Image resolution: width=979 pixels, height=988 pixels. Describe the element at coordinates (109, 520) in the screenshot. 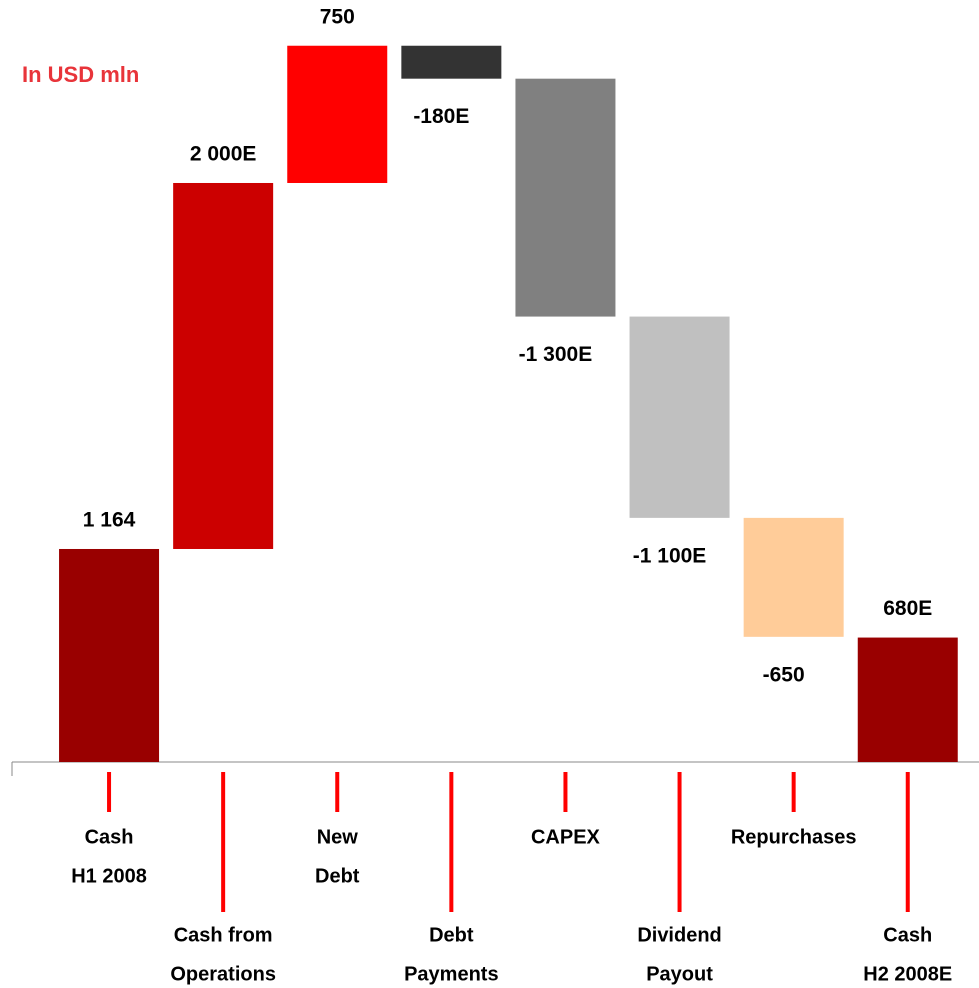

I see `value-label: 1 164` at that location.